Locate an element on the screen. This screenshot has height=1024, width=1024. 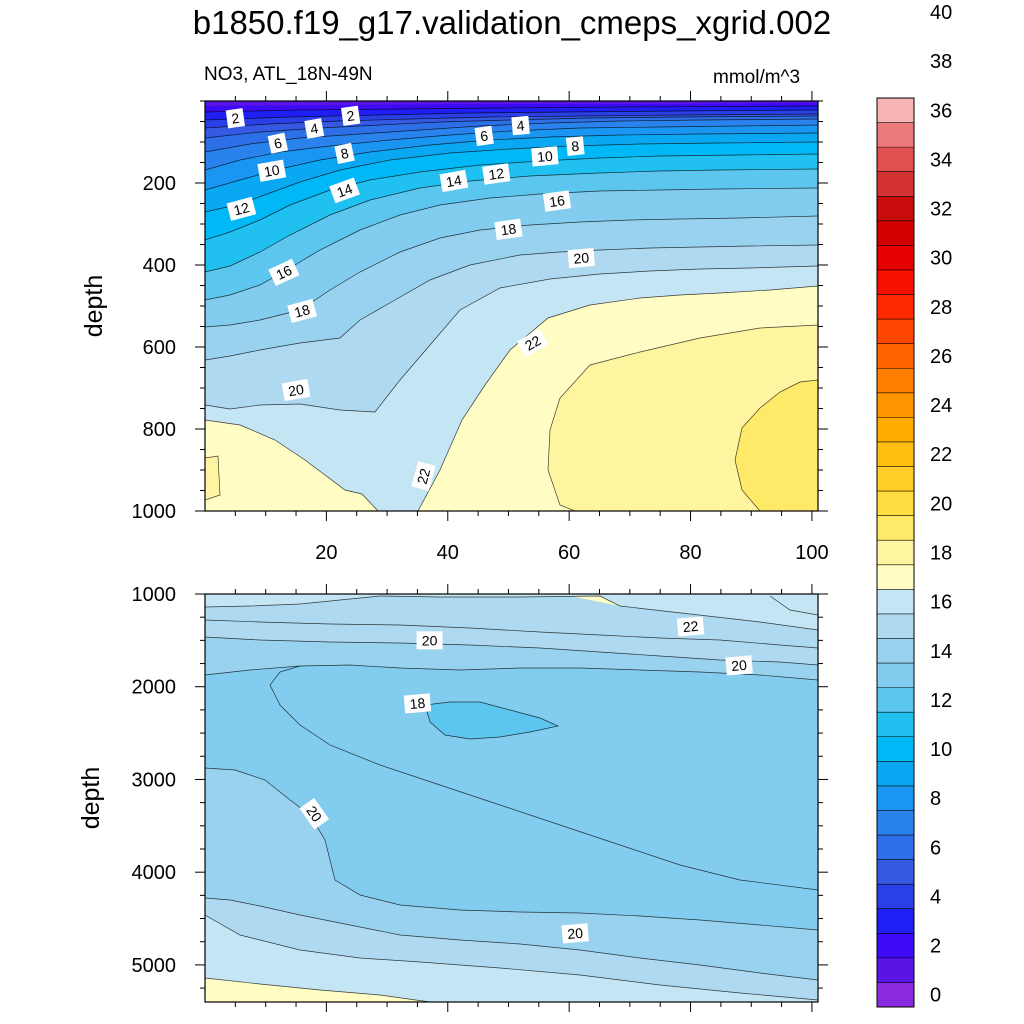
contour-label: 18 is located at coordinates (302, 310).